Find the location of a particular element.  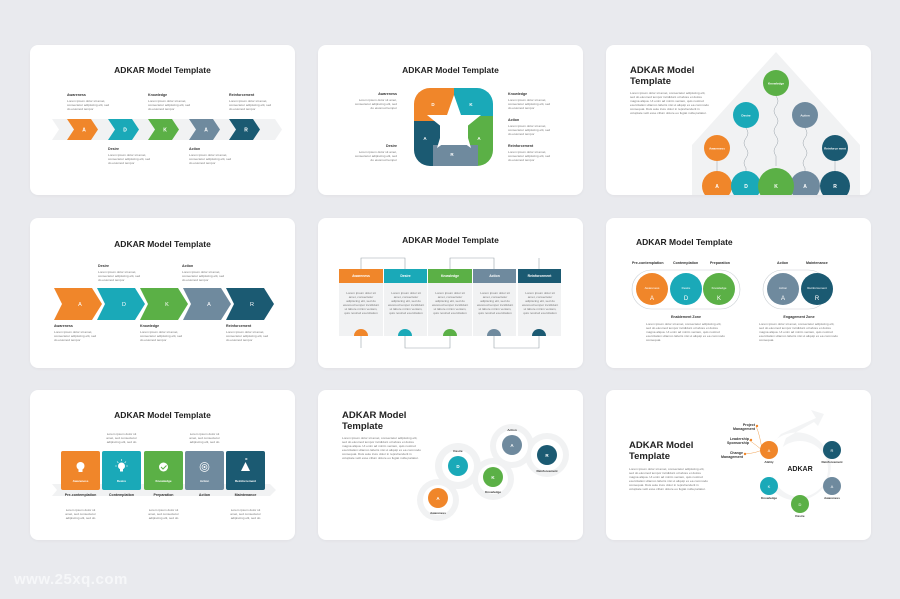

star-cutout is located at coordinates (454, 121).